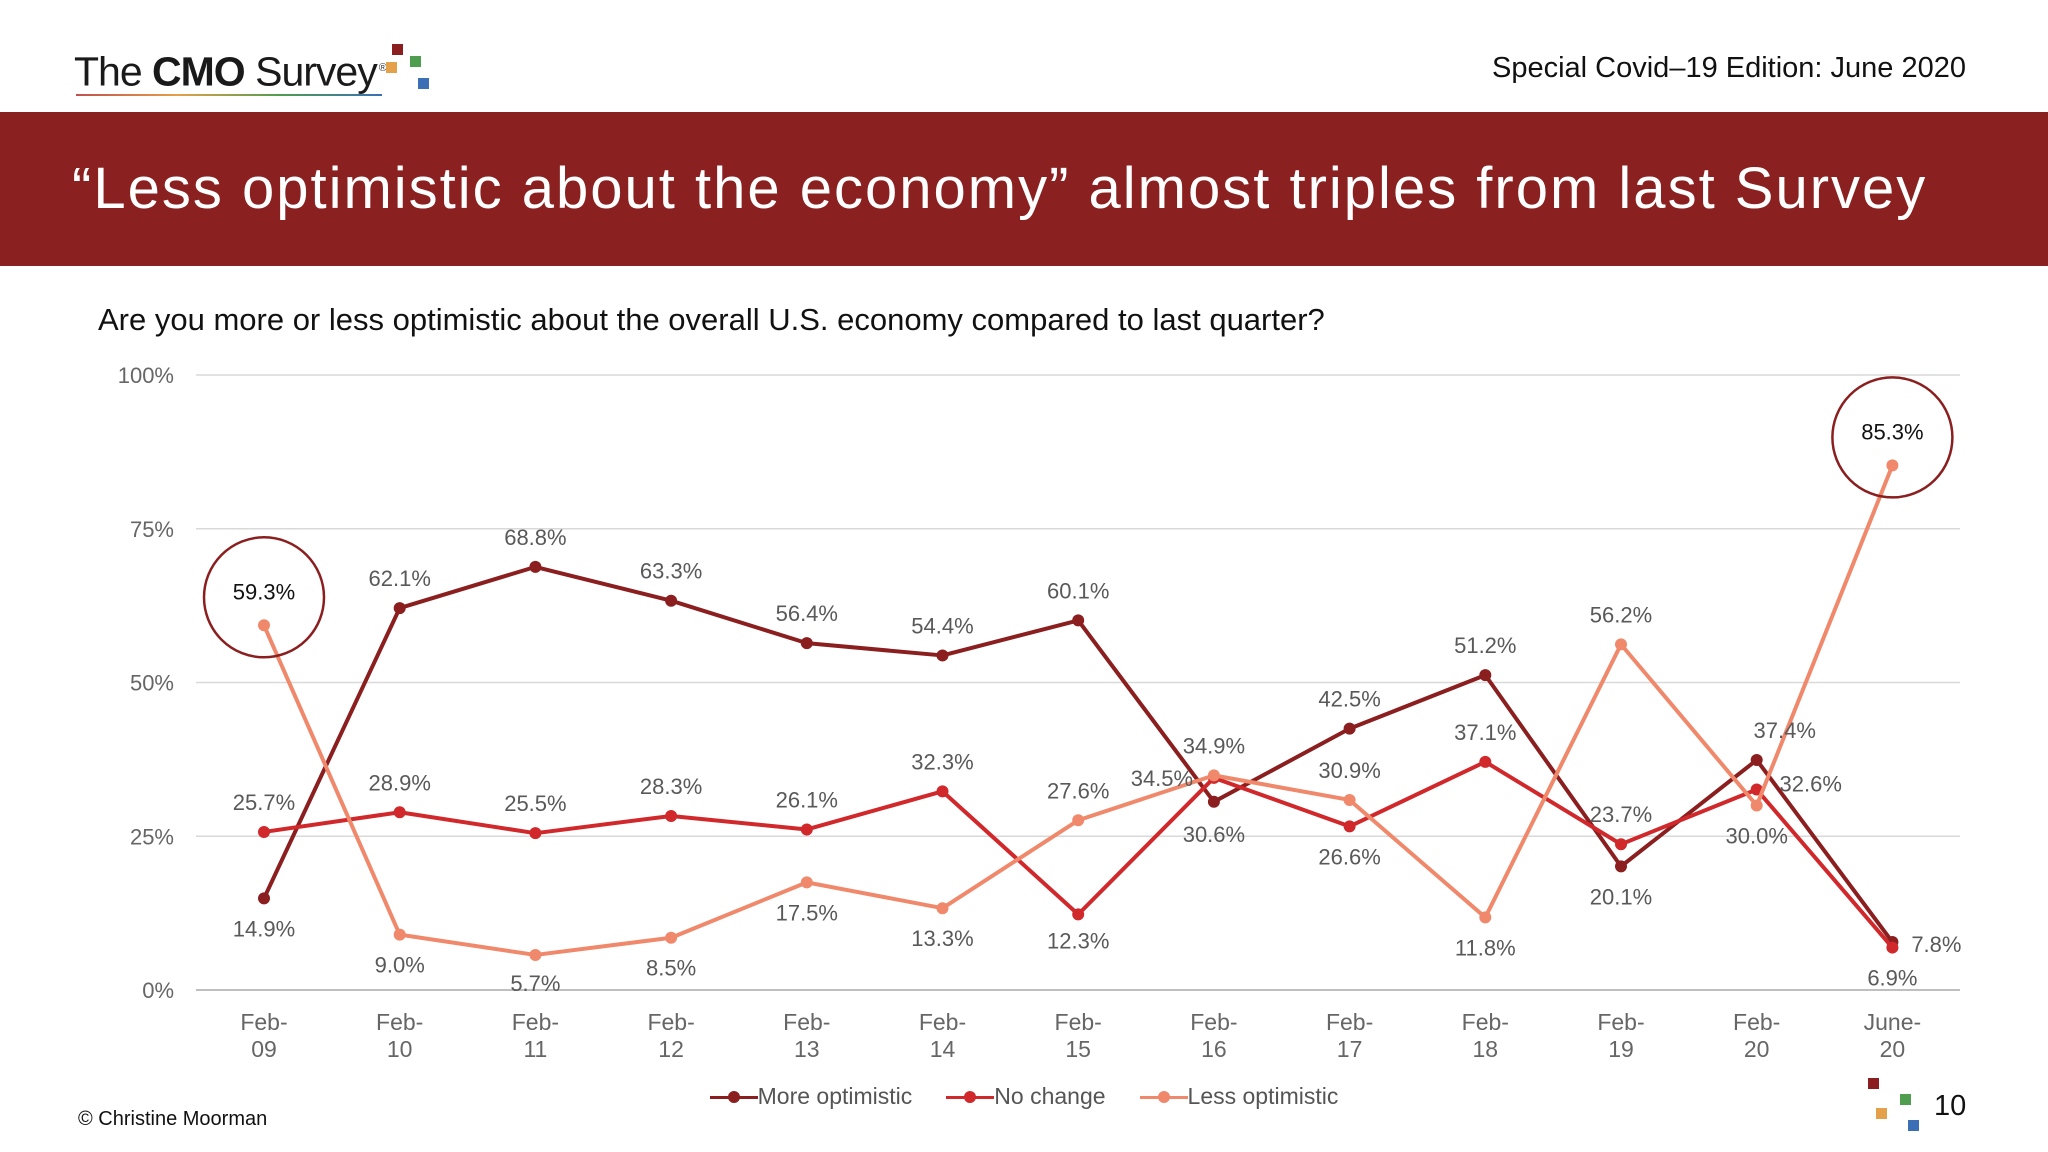 This screenshot has height=1152, width=2048. Describe the element at coordinates (1785, 730) in the screenshot. I see `data-label-more_optimistic: 37.4%` at that location.